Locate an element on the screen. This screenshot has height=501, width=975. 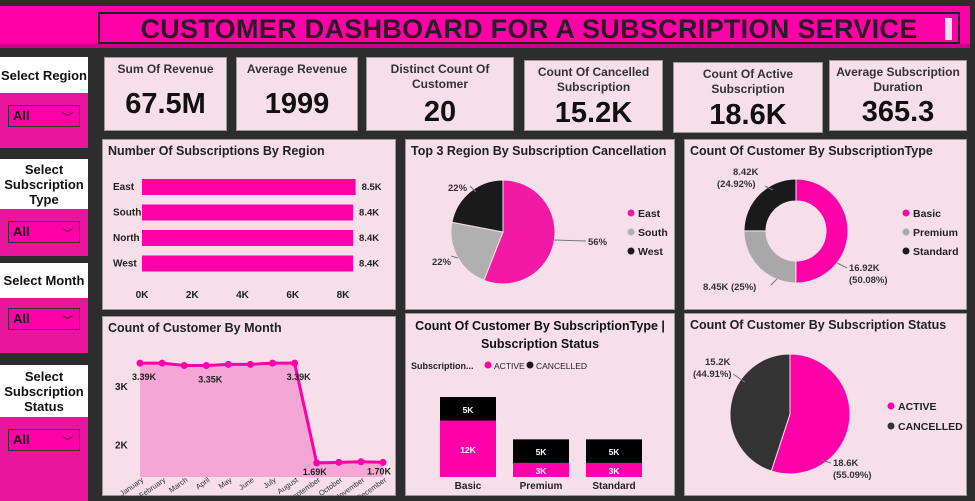
data-label: 8.42K is located at coordinates (745, 172).